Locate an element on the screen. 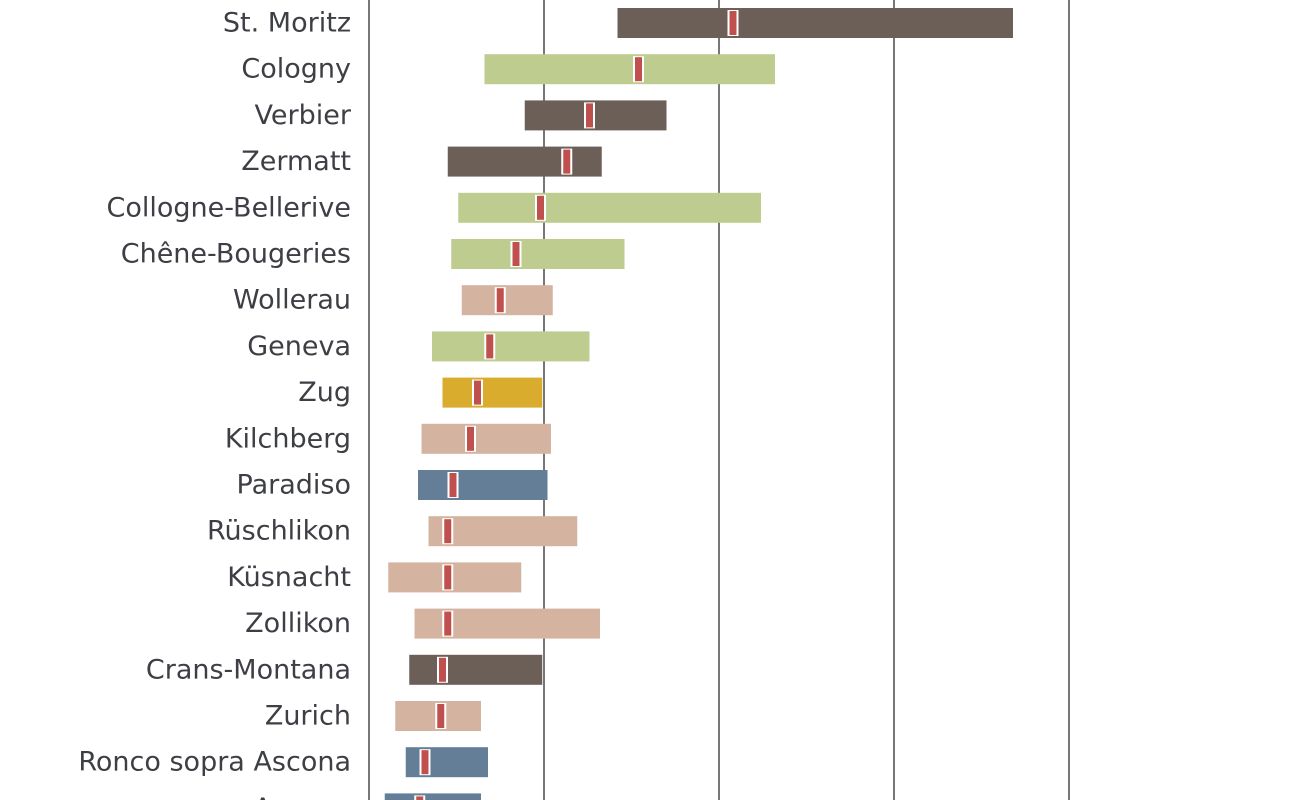 This screenshot has height=800, width=1294. category-label: Chêne-Bougeries is located at coordinates (236, 254).